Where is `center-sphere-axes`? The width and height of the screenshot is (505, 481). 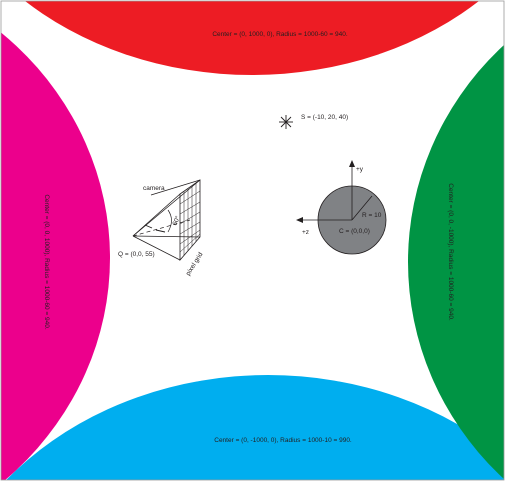 center-sphere-axes is located at coordinates (334, 191).